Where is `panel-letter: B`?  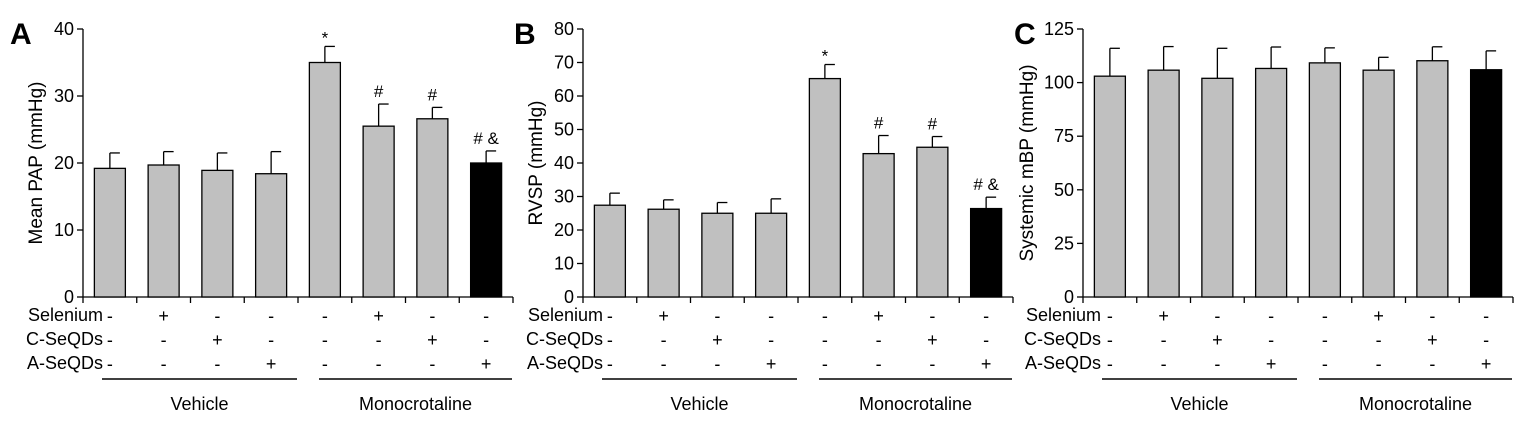 panel-letter: B is located at coordinates (525, 34).